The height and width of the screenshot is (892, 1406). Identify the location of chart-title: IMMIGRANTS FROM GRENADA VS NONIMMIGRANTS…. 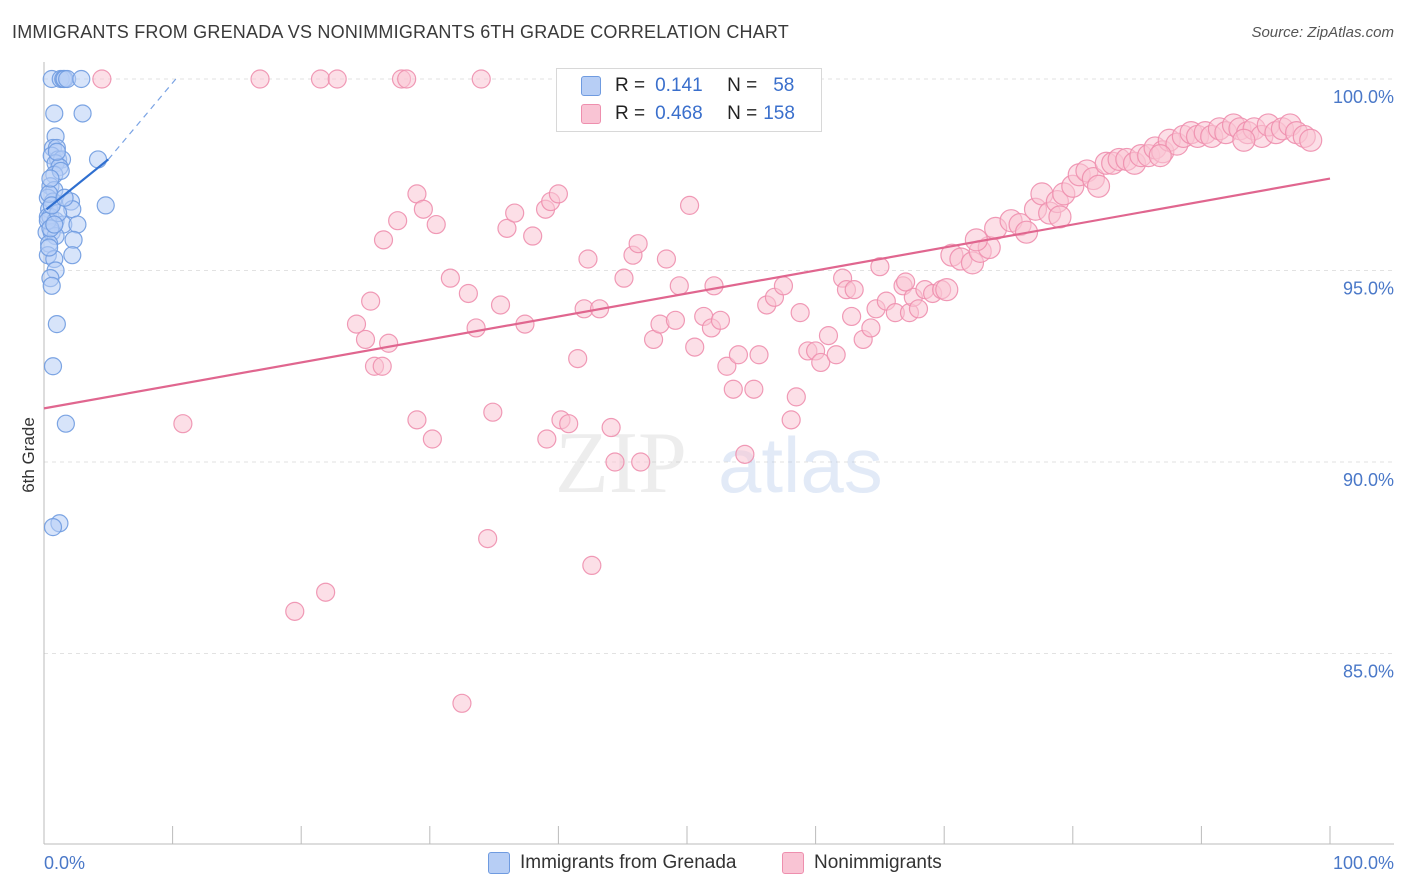
(400, 32).